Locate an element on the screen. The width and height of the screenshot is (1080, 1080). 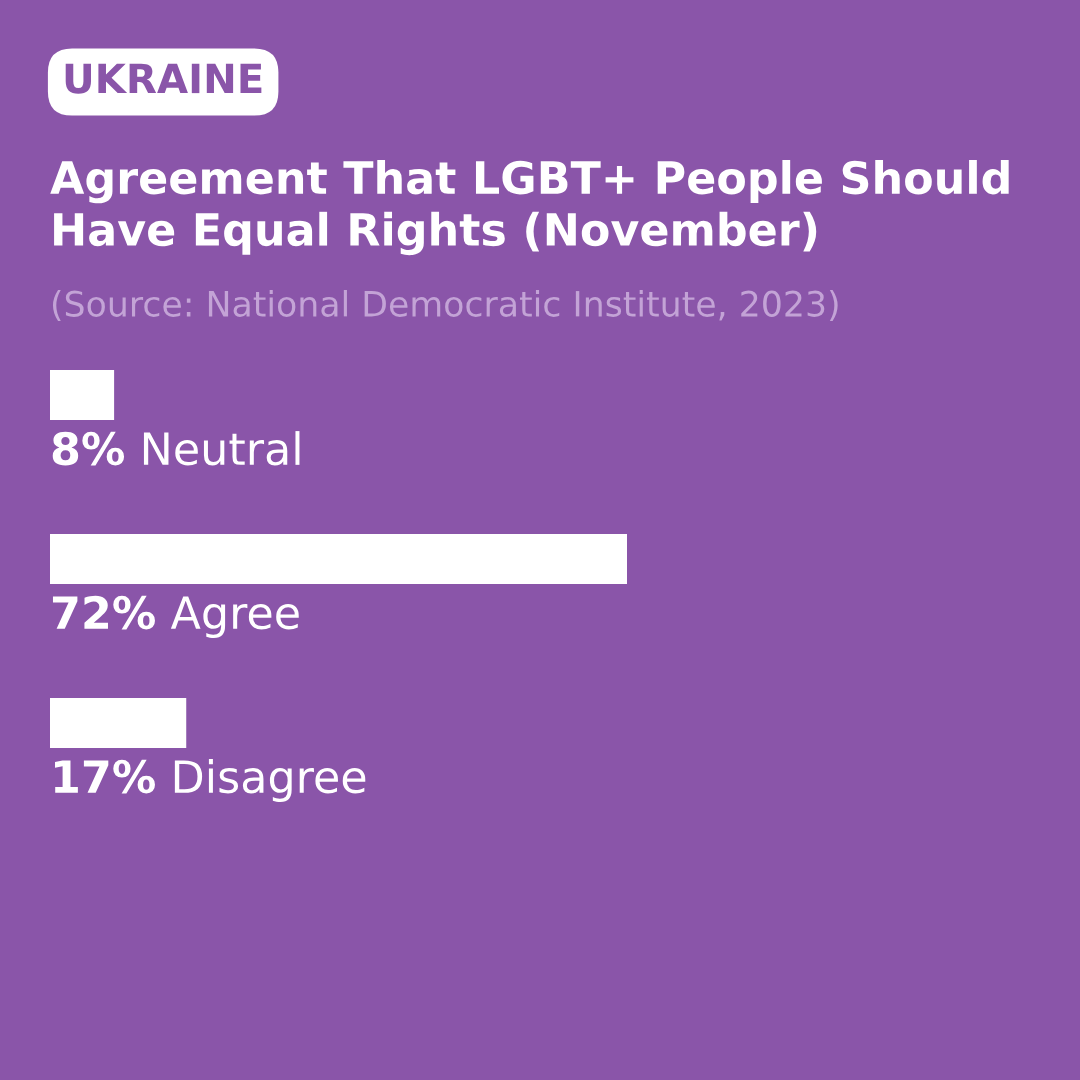
chart-subtitle: (Source: National Democratic Institute, 2023) is located at coordinates (445, 305).